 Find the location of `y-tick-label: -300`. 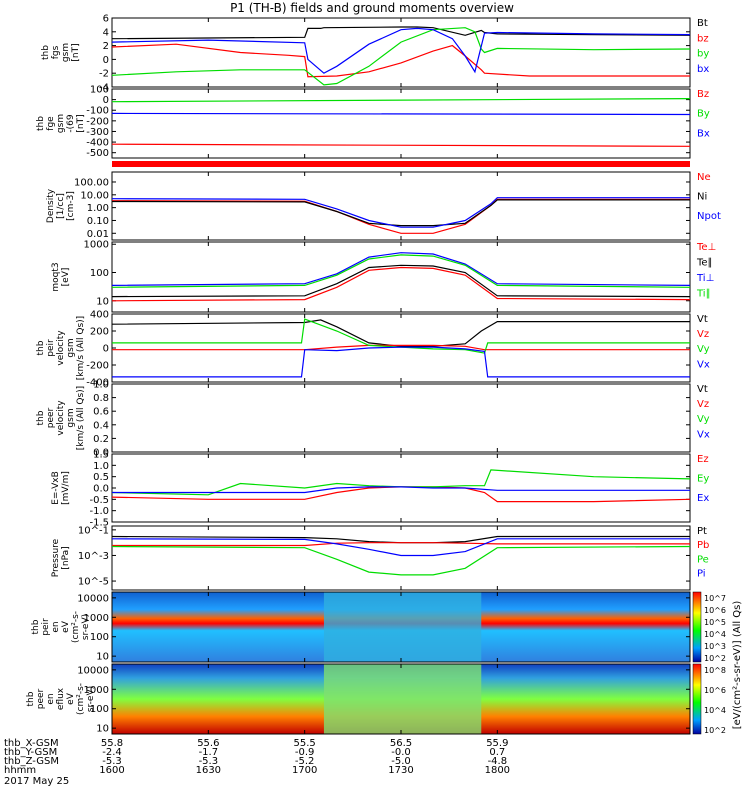

y-tick-label: -300 is located at coordinates (97, 132).